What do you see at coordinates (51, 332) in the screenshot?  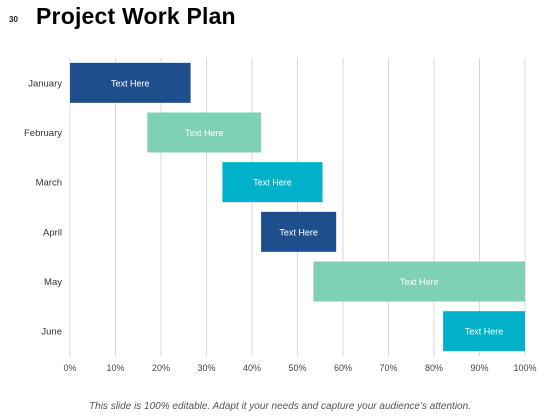 I see `category-label: June` at bounding box center [51, 332].